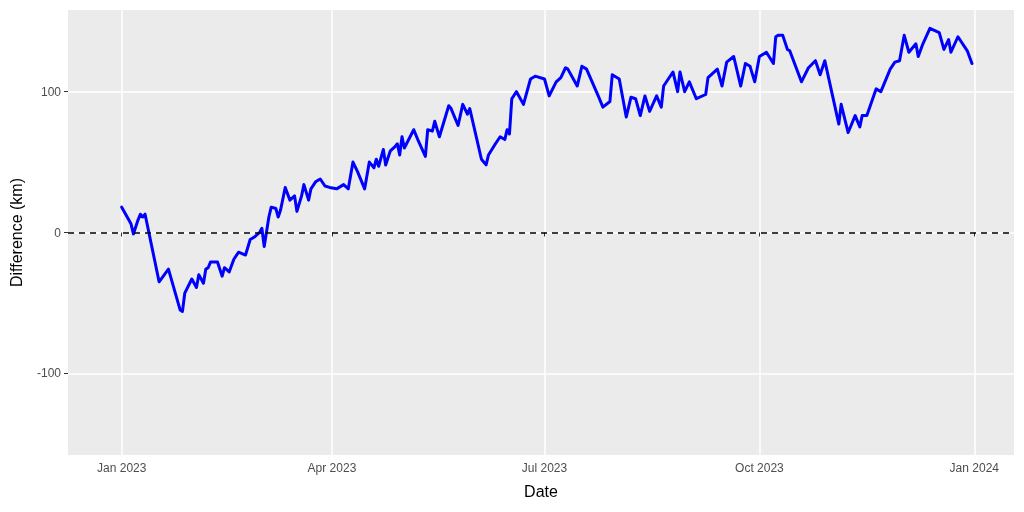 This screenshot has height=512, width=1024. Describe the element at coordinates (16, 232) in the screenshot. I see `y-axis-title: Difference (km)` at that location.